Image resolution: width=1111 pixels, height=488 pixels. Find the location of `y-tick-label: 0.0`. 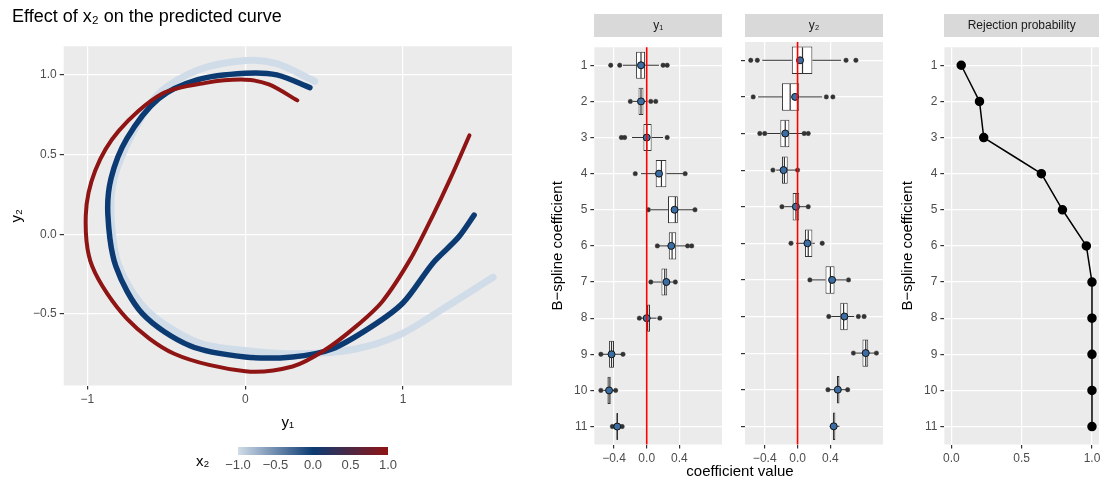

y-tick-label: 0.0 is located at coordinates (49, 233).